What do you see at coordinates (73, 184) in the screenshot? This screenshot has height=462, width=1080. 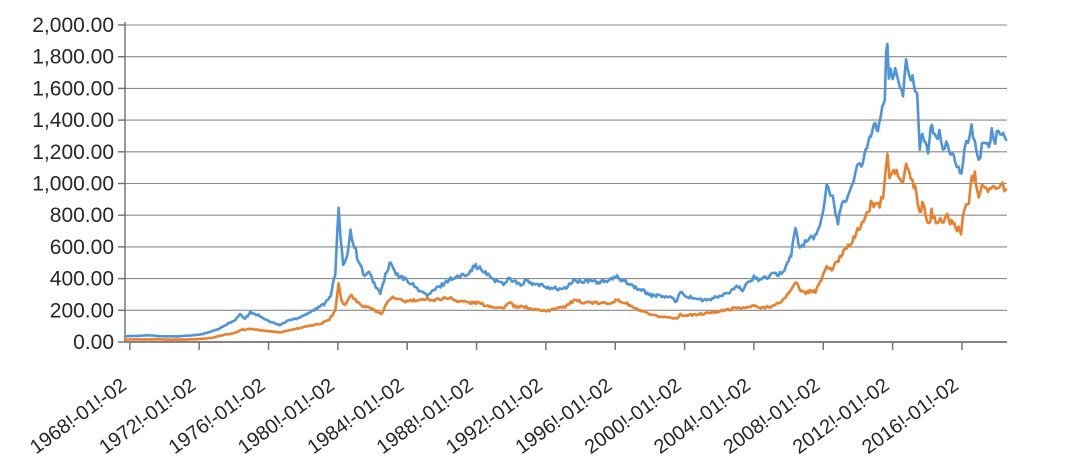 I see `y-axis-label: 1,000.00` at bounding box center [73, 184].